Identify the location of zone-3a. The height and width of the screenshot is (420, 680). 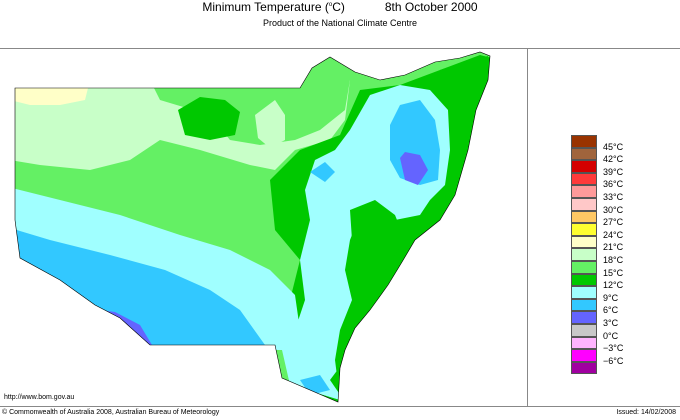
(414, 168).